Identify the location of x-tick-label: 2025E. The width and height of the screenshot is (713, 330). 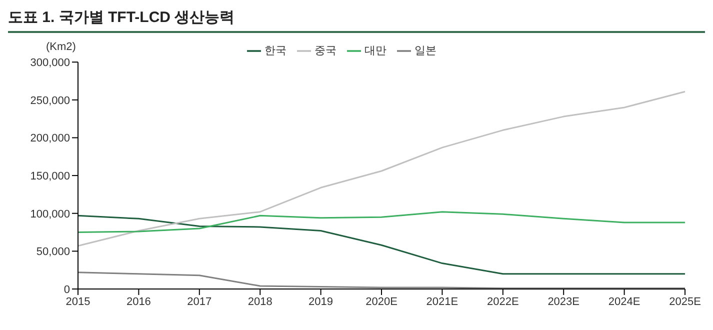
(685, 302).